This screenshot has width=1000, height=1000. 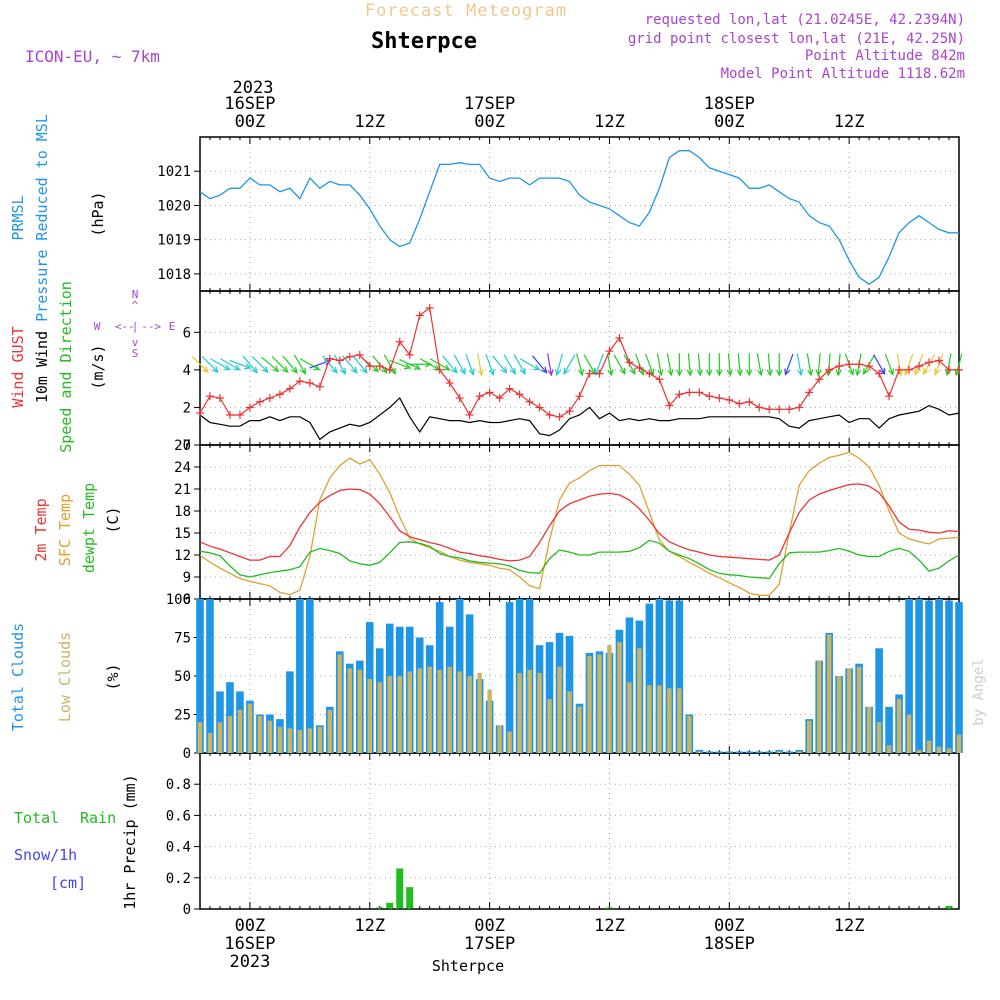 I want to click on credit-watermark: by Angel, so click(x=979, y=691).